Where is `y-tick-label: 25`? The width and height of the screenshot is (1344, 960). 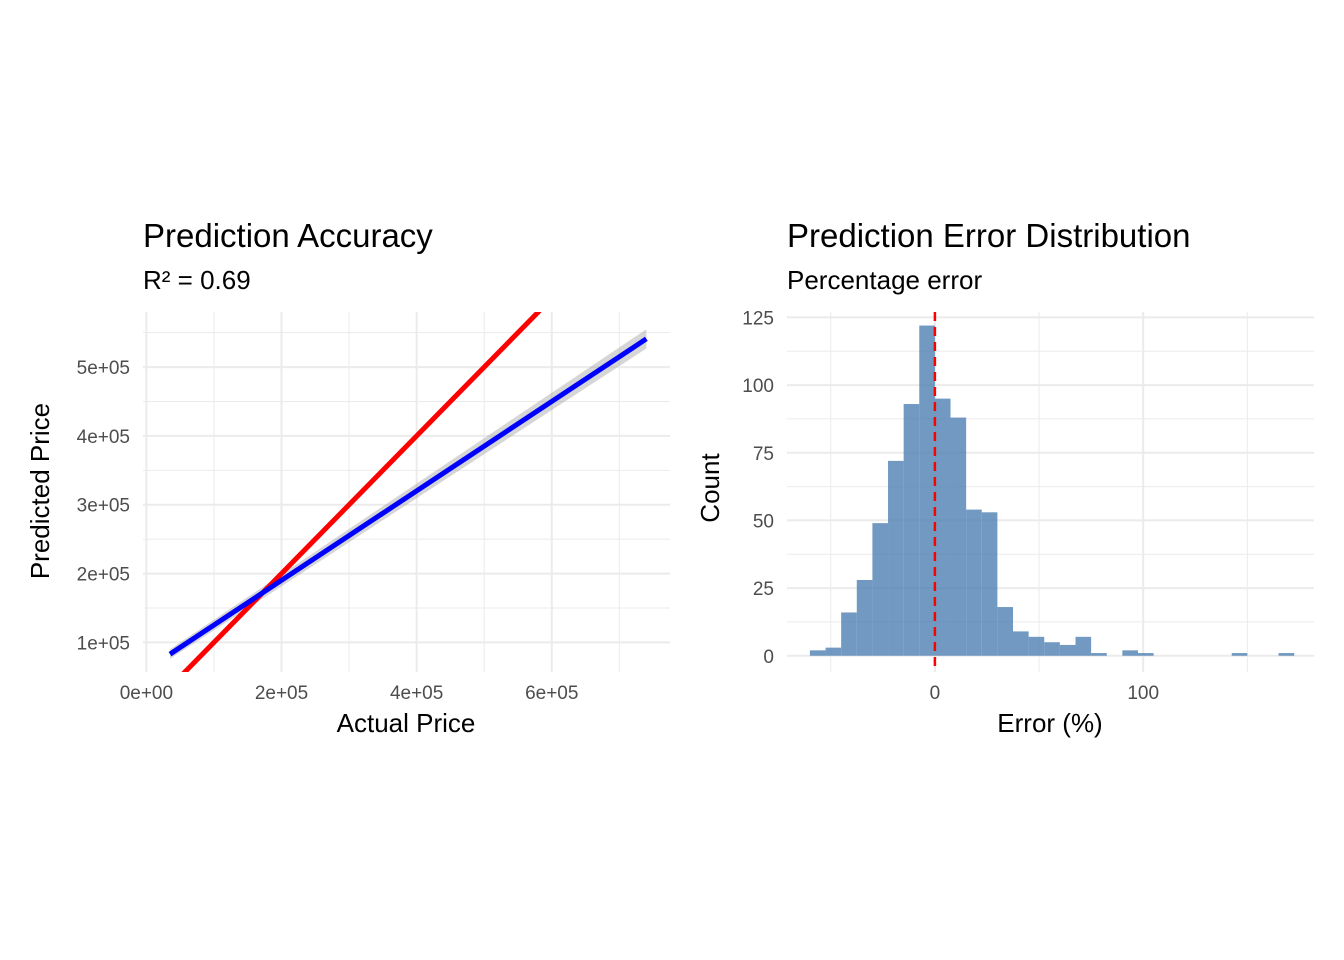
y-tick-label: 25 is located at coordinates (763, 589).